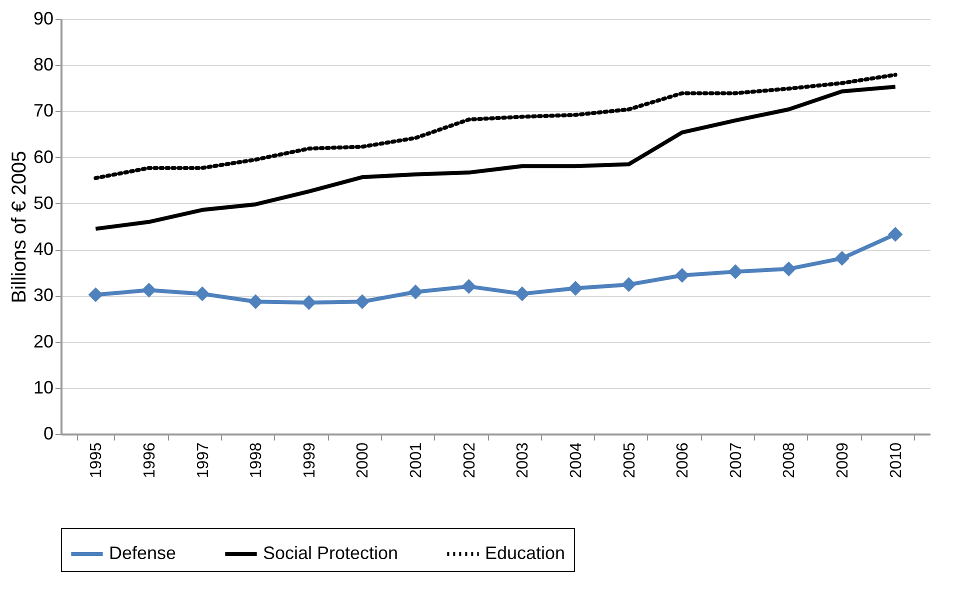 The height and width of the screenshot is (599, 958). I want to click on y-tick-label: 50, so click(43, 202).